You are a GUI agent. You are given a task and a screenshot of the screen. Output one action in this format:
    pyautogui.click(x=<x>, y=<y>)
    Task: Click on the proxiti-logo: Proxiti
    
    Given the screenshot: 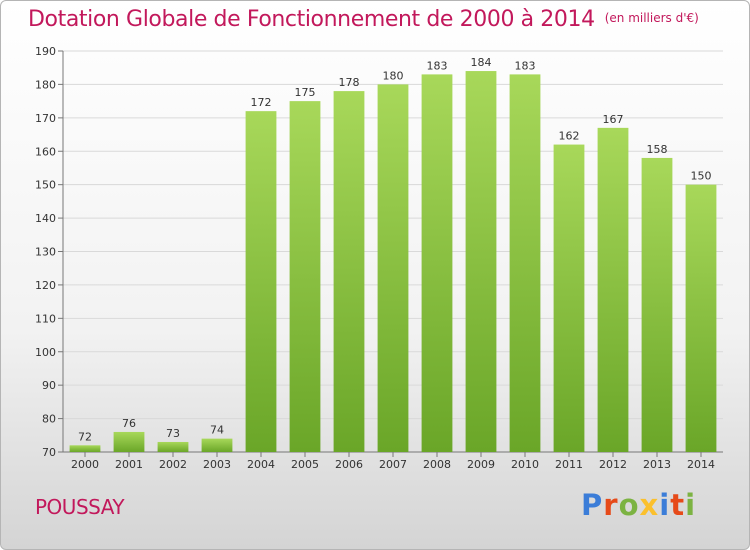 What is the action you would take?
    pyautogui.click(x=638, y=505)
    